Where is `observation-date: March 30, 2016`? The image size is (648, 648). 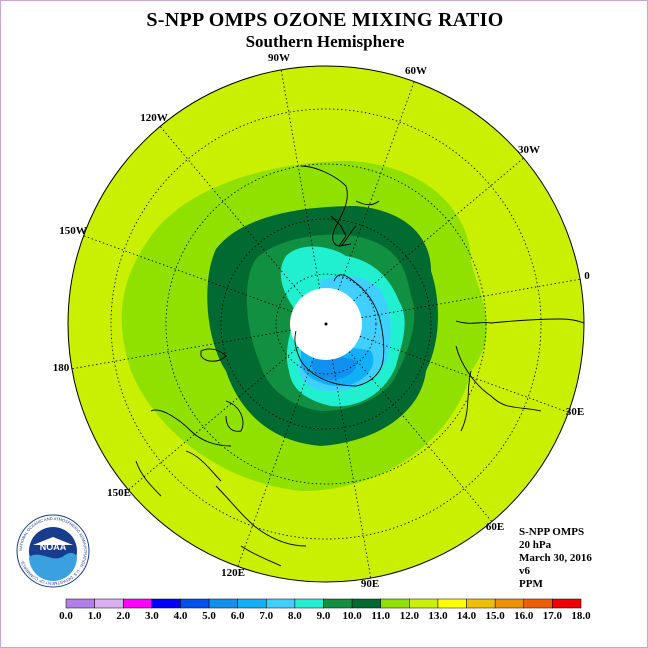 observation-date: March 30, 2016 is located at coordinates (555, 558).